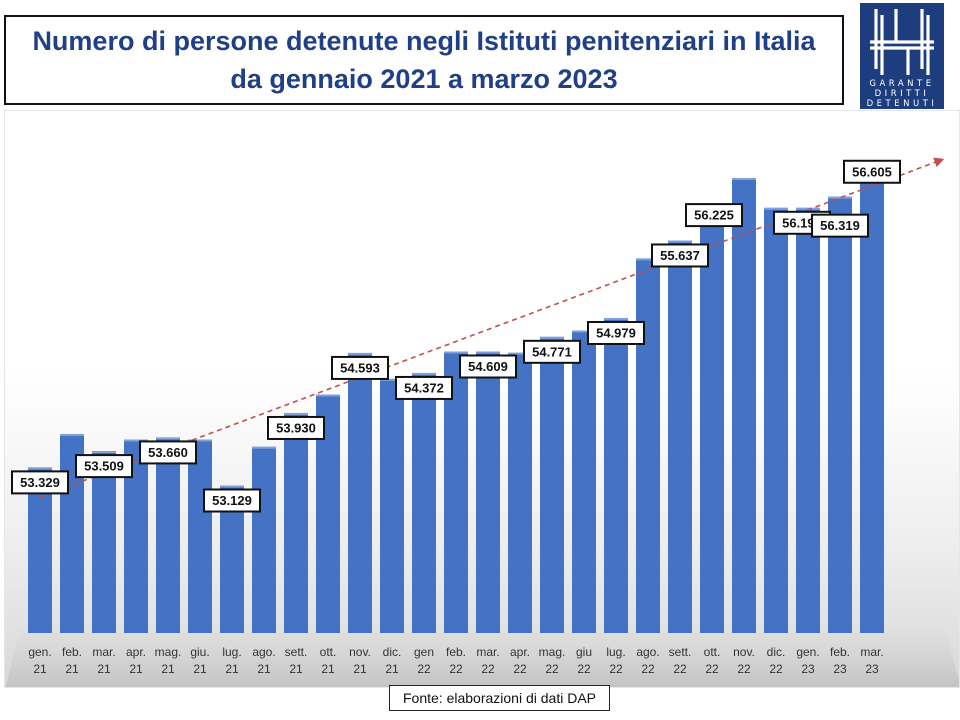 The height and width of the screenshot is (720, 960). I want to click on x-tick-label-24-month: gen., so click(807, 652).